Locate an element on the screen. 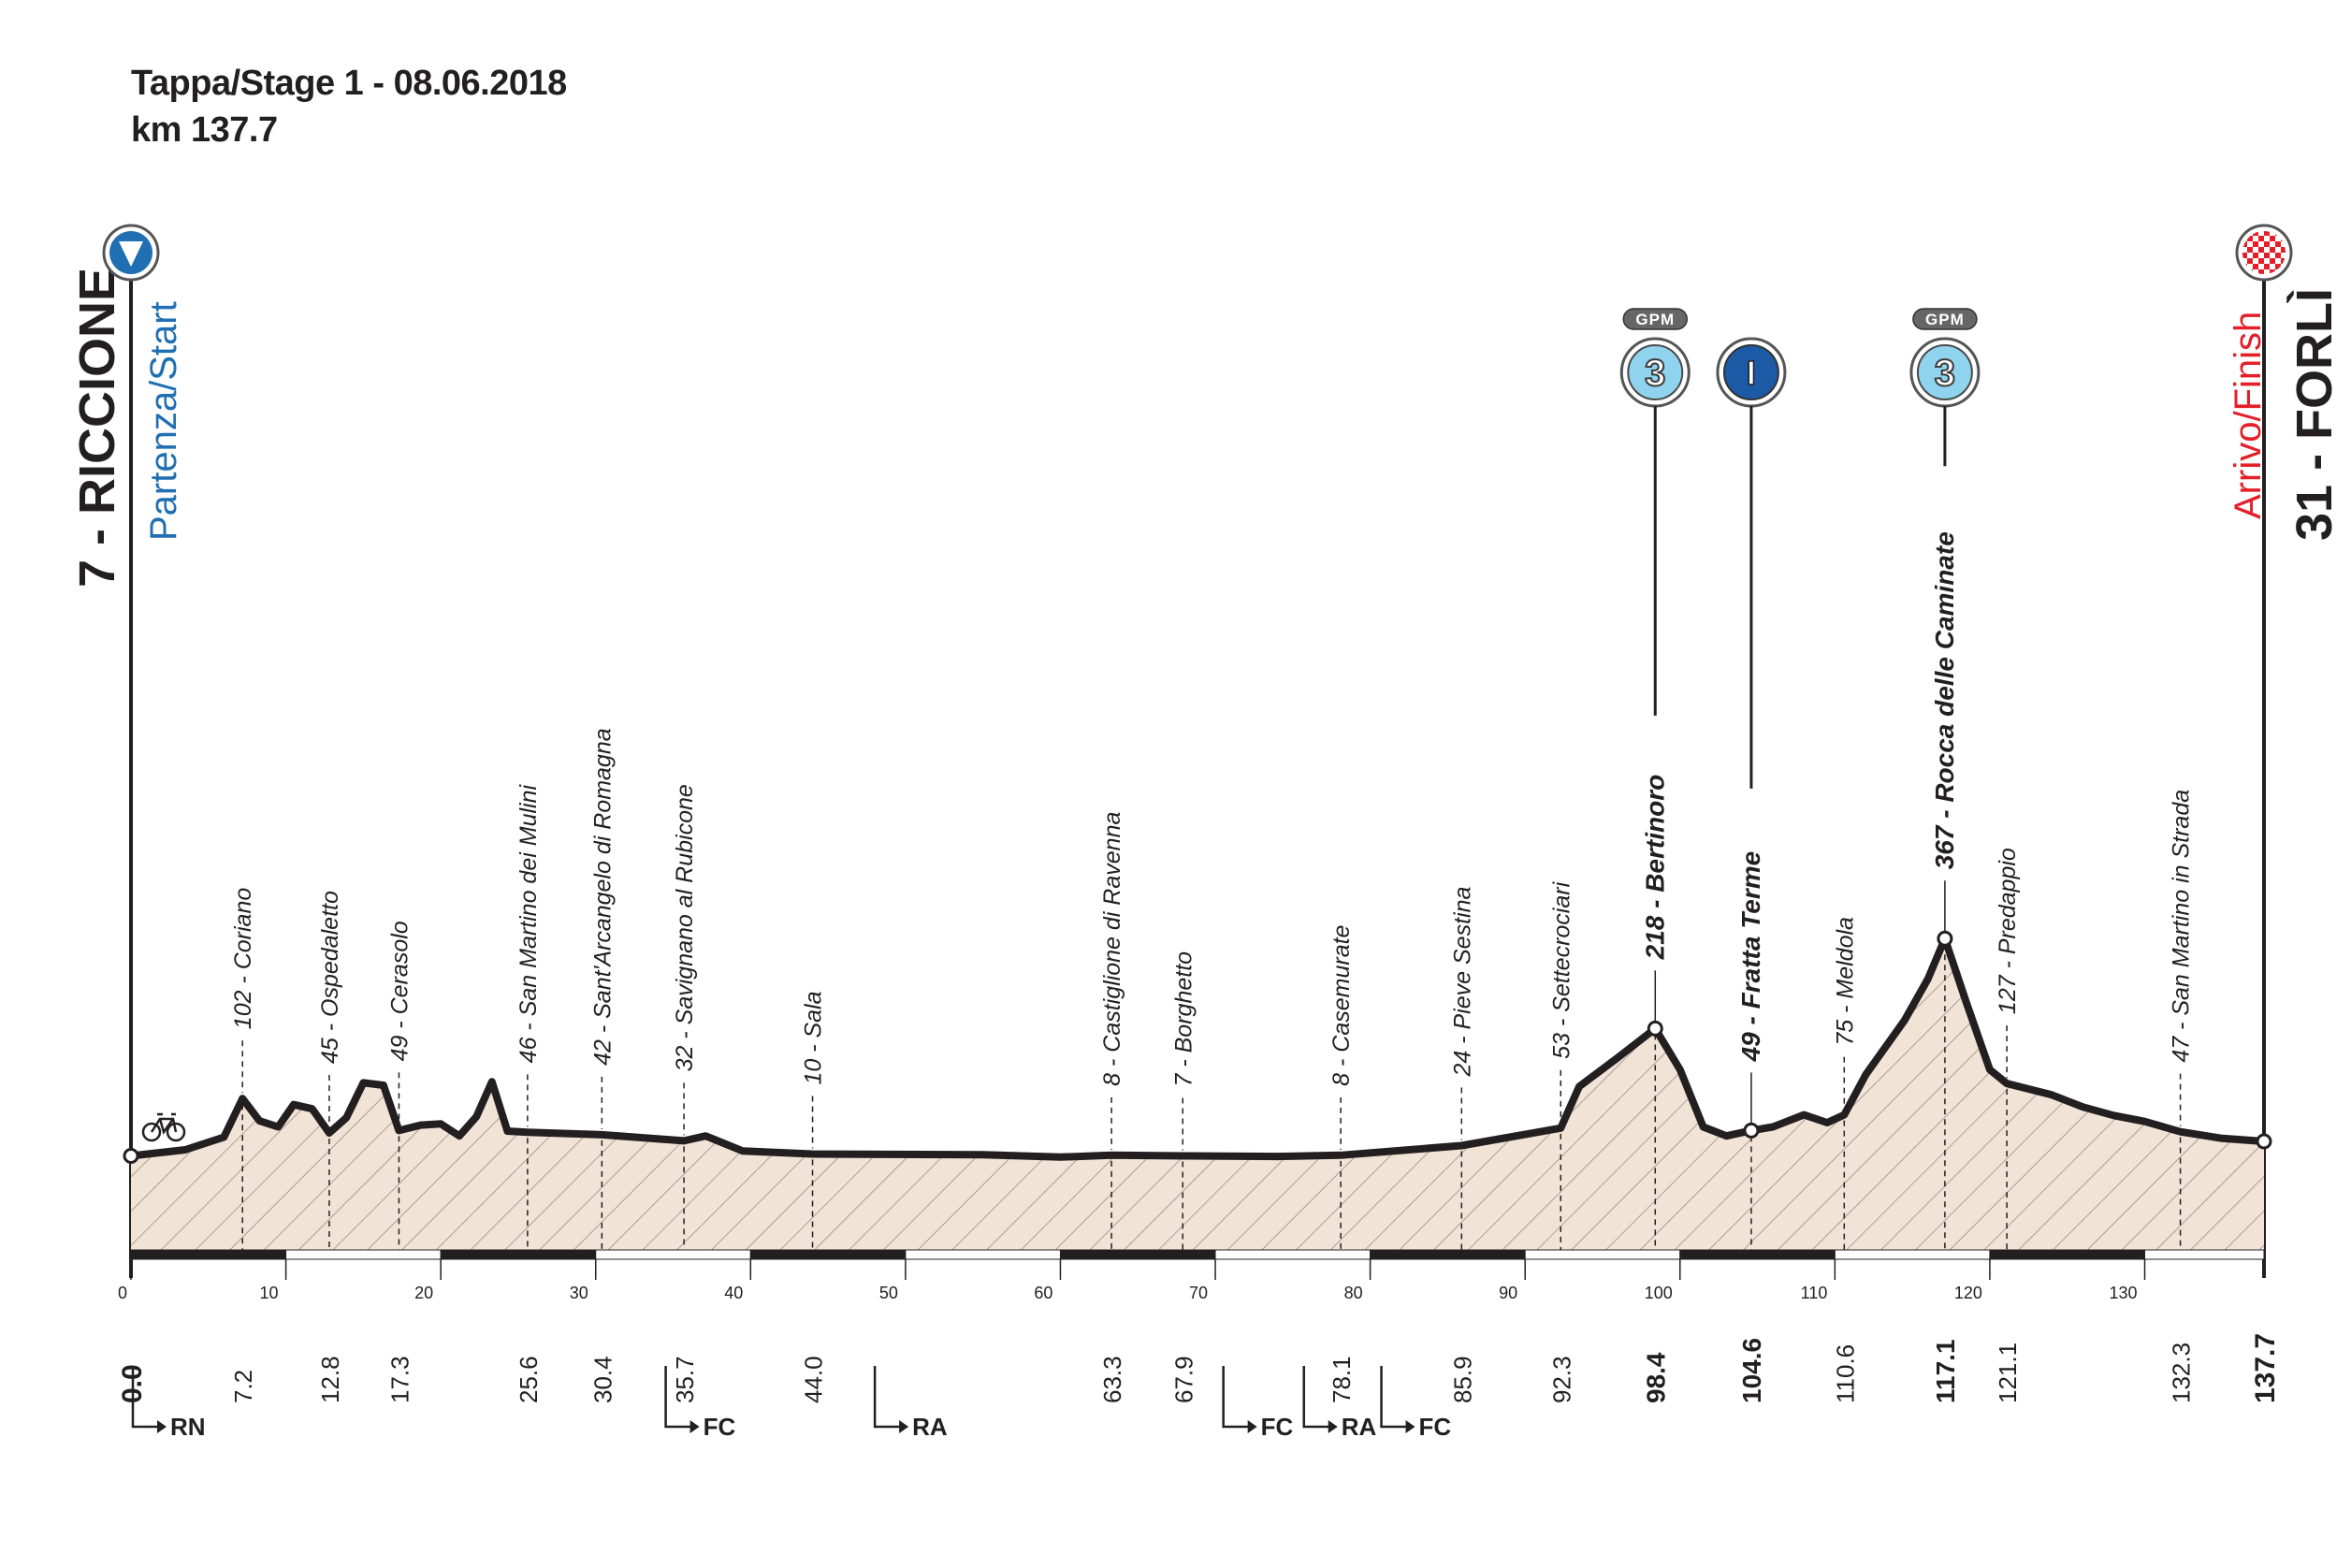 The width and height of the screenshot is (2351, 1568). waypoint-367-rocca-delle-caminate: 367 - Rocca delle Caminate 117.1 is located at coordinates (1945, 967).